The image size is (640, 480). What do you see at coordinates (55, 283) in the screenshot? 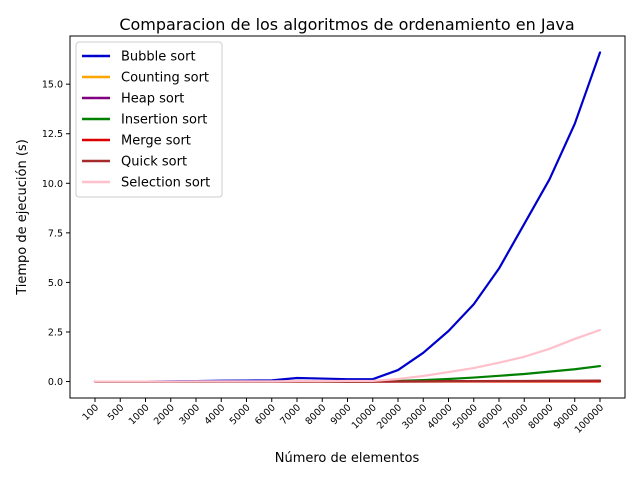
I see `y-tick-label: 5.0` at bounding box center [55, 283].